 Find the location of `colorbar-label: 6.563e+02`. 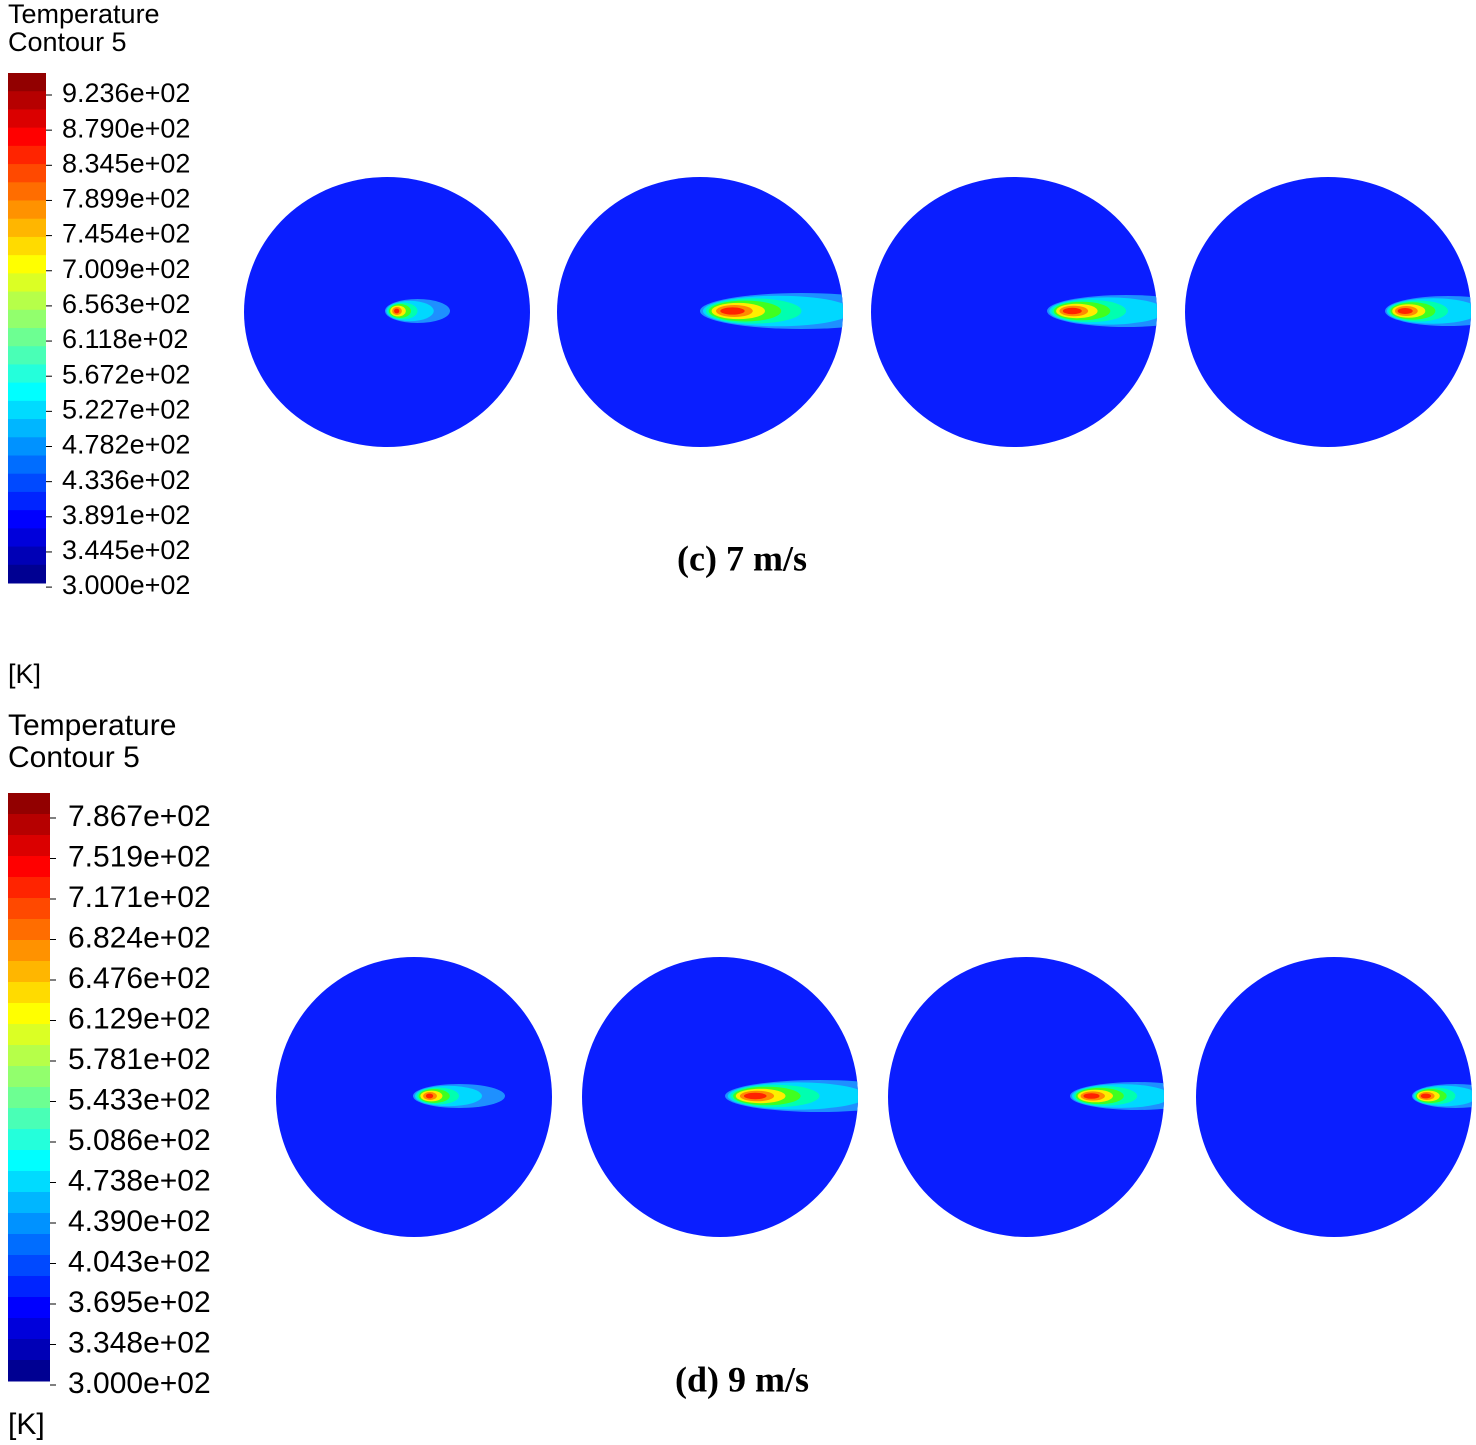

colorbar-label: 6.563e+02 is located at coordinates (126, 304).